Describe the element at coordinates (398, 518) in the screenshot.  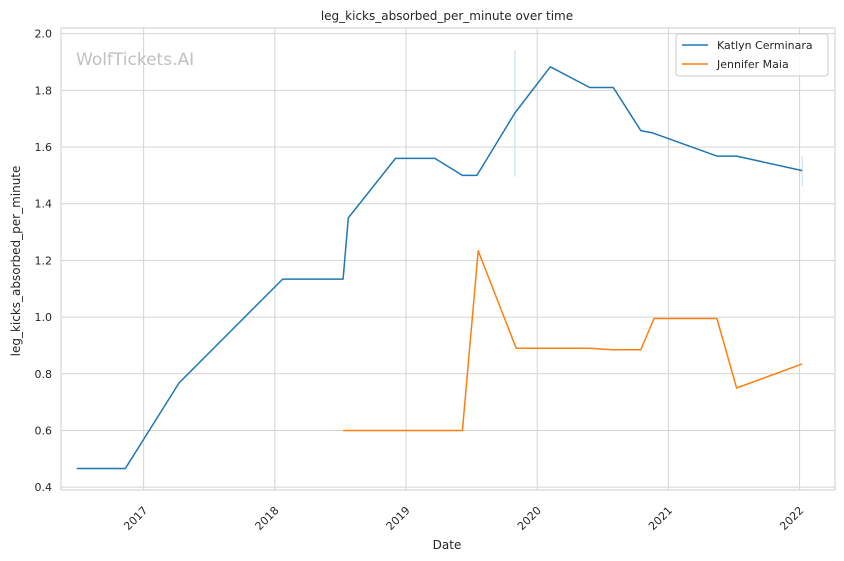
I see `x-tick-label: 2019` at that location.